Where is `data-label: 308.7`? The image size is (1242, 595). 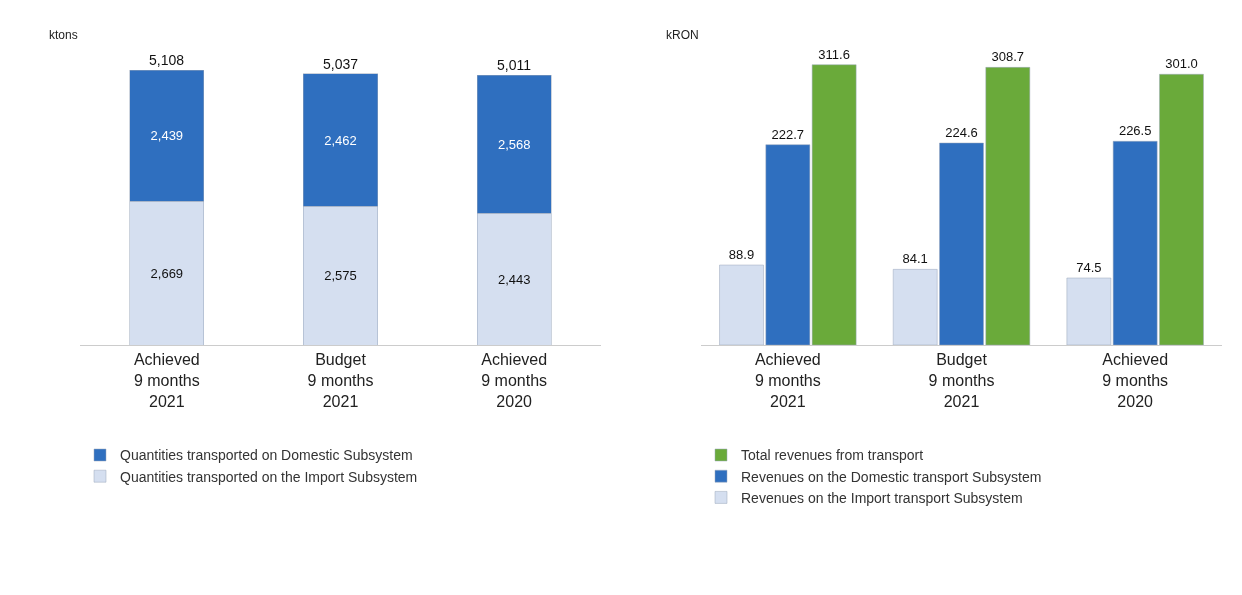
data-label: 308.7 is located at coordinates (1008, 57).